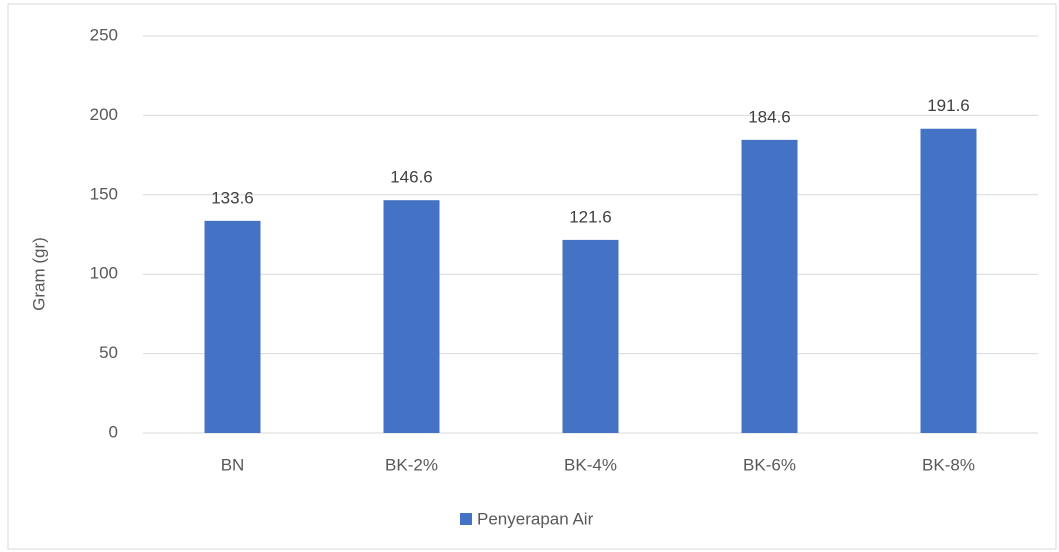 The width and height of the screenshot is (1059, 552). What do you see at coordinates (38, 274) in the screenshot?
I see `y-axis-label: Gram (gr)` at bounding box center [38, 274].